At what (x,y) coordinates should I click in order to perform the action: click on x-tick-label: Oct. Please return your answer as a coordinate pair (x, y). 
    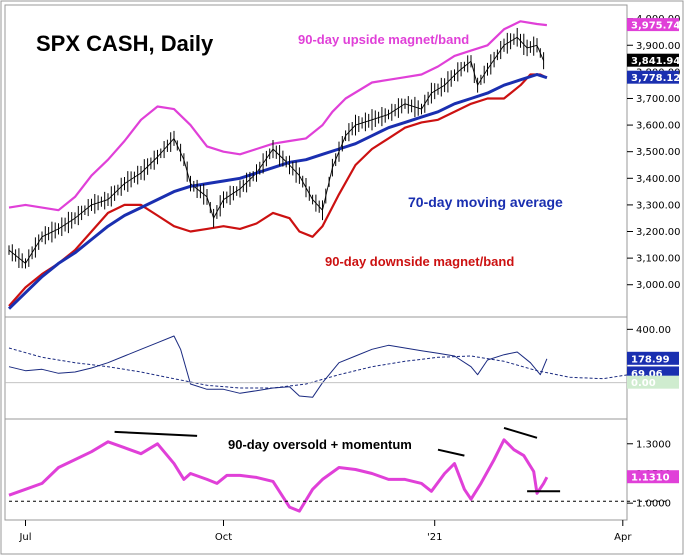
    Looking at the image, I should click on (223, 537).